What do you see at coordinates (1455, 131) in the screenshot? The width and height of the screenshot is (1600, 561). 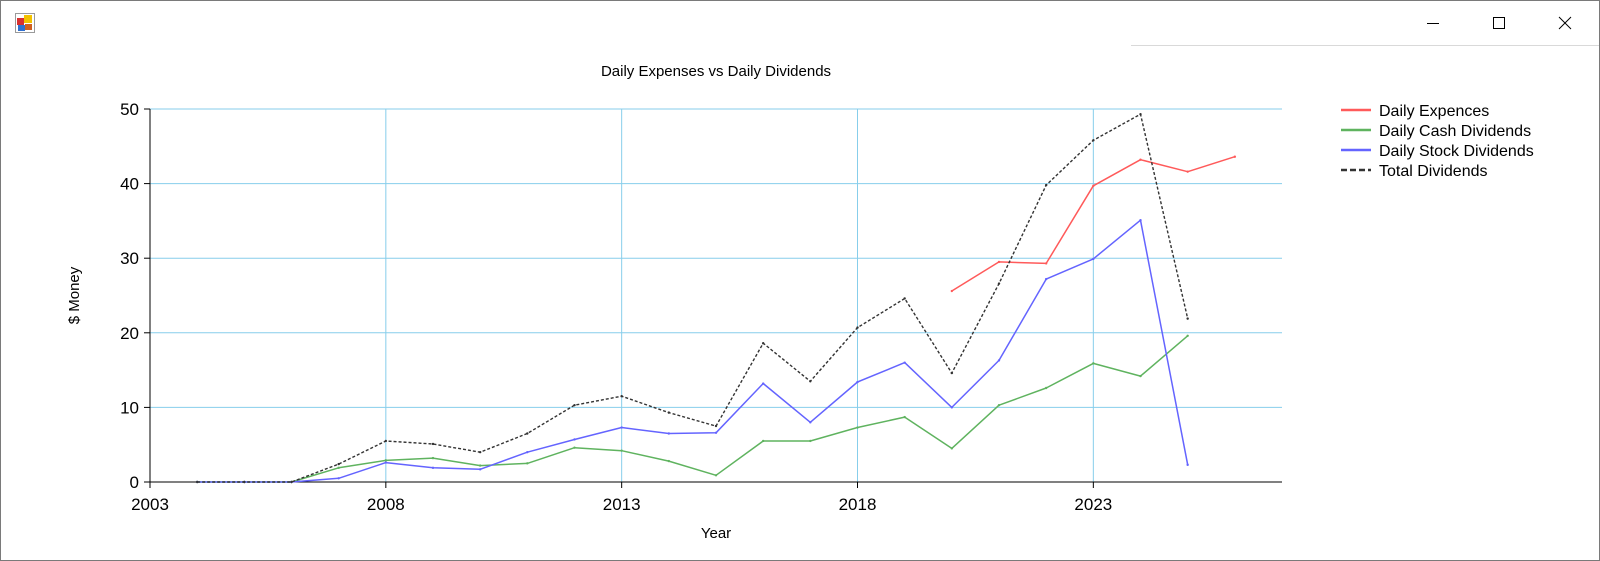 I see `legend-item-label: Daily Cash Dividends` at bounding box center [1455, 131].